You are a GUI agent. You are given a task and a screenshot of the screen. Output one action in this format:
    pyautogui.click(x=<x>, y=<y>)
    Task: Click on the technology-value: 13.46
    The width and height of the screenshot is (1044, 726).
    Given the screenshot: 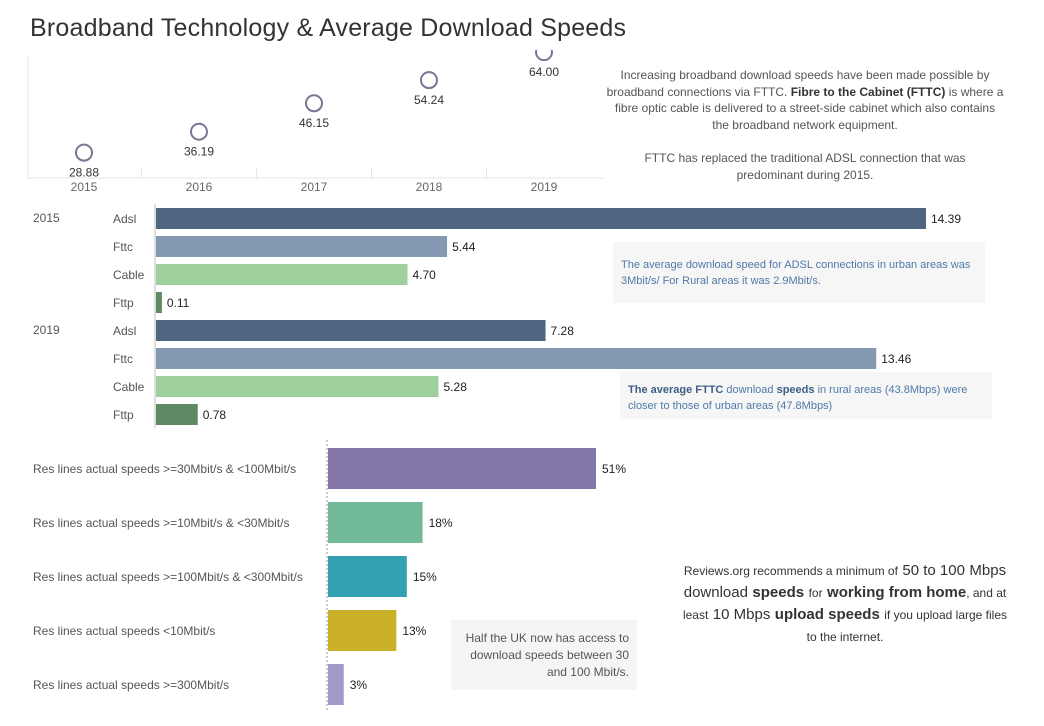 What is the action you would take?
    pyautogui.click(x=896, y=359)
    